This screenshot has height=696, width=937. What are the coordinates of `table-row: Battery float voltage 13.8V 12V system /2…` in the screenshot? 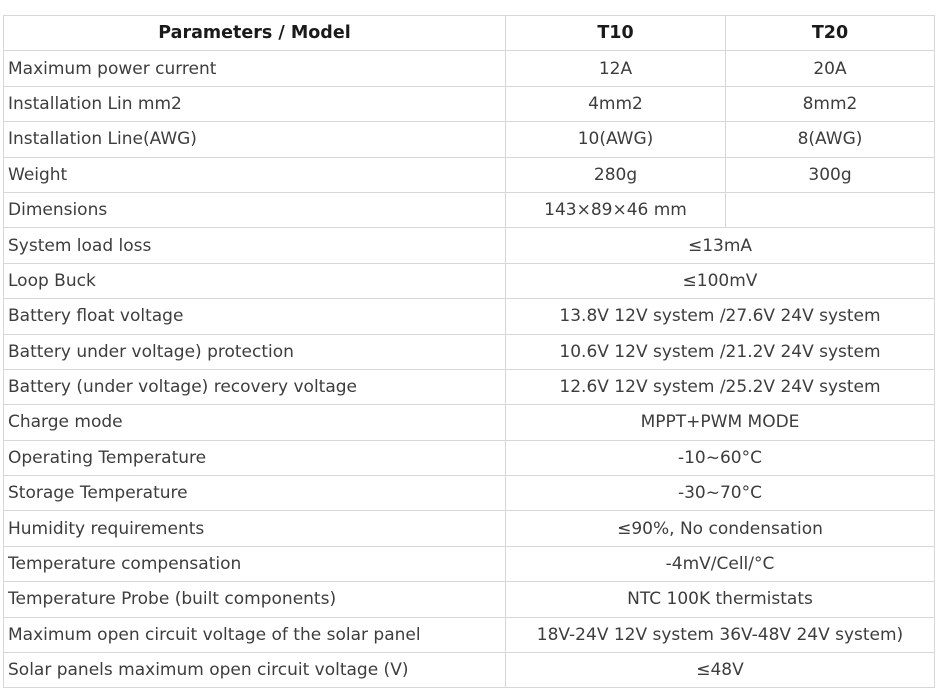 It's located at (469, 316).